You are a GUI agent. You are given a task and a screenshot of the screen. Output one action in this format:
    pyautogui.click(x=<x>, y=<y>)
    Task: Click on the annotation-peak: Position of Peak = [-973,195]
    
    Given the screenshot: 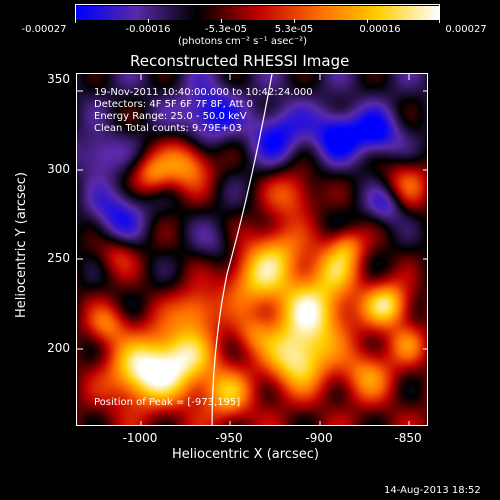 What is the action you would take?
    pyautogui.click(x=167, y=402)
    